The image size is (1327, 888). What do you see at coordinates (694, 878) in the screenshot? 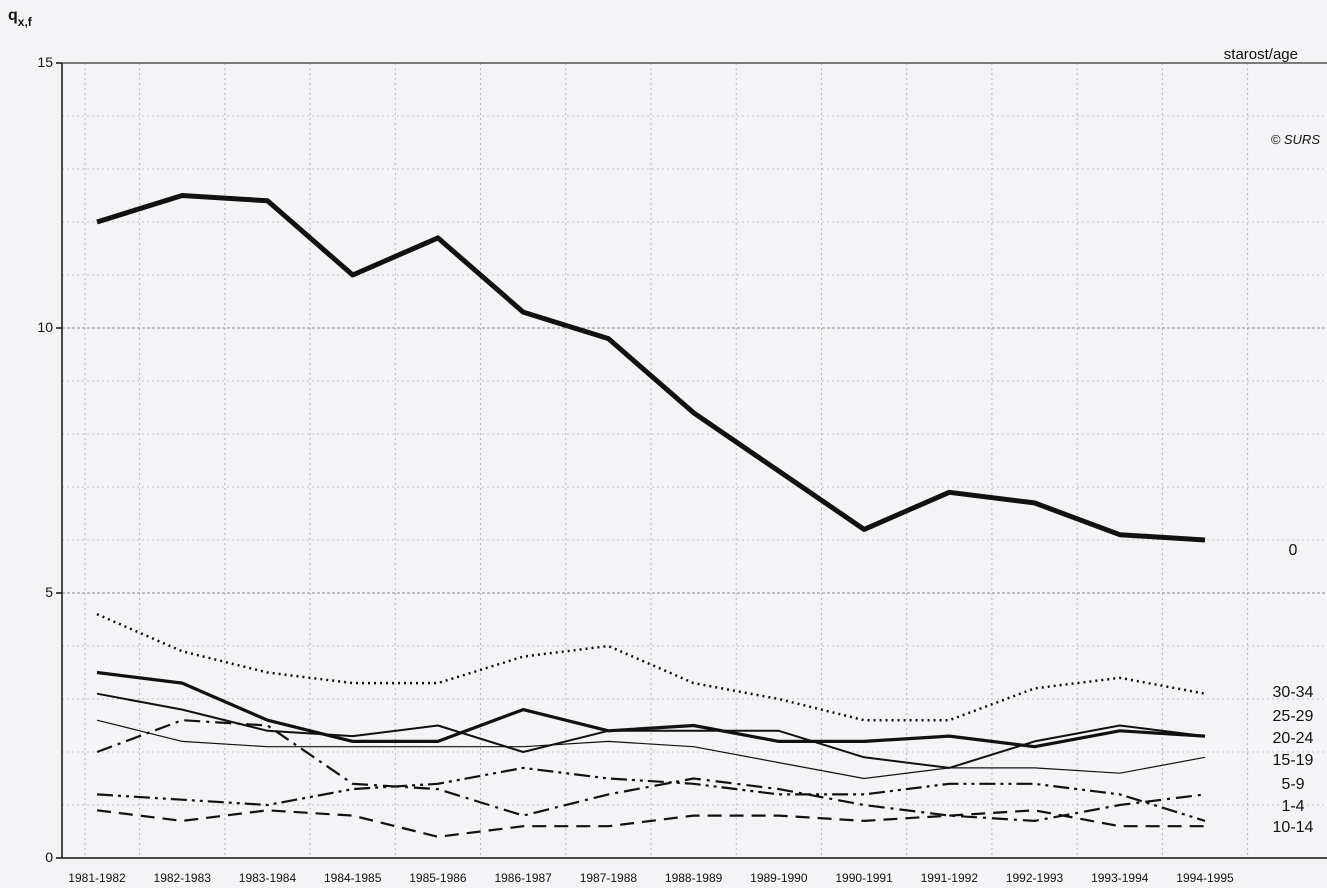
I see `x-tick-label: 1988-1989` at bounding box center [694, 878].